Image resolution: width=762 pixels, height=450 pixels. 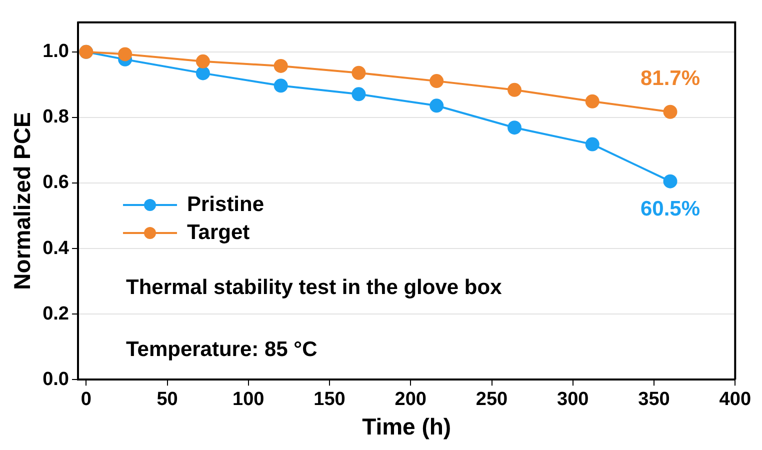 I want to click on x-tick-label: 200, so click(x=410, y=399).